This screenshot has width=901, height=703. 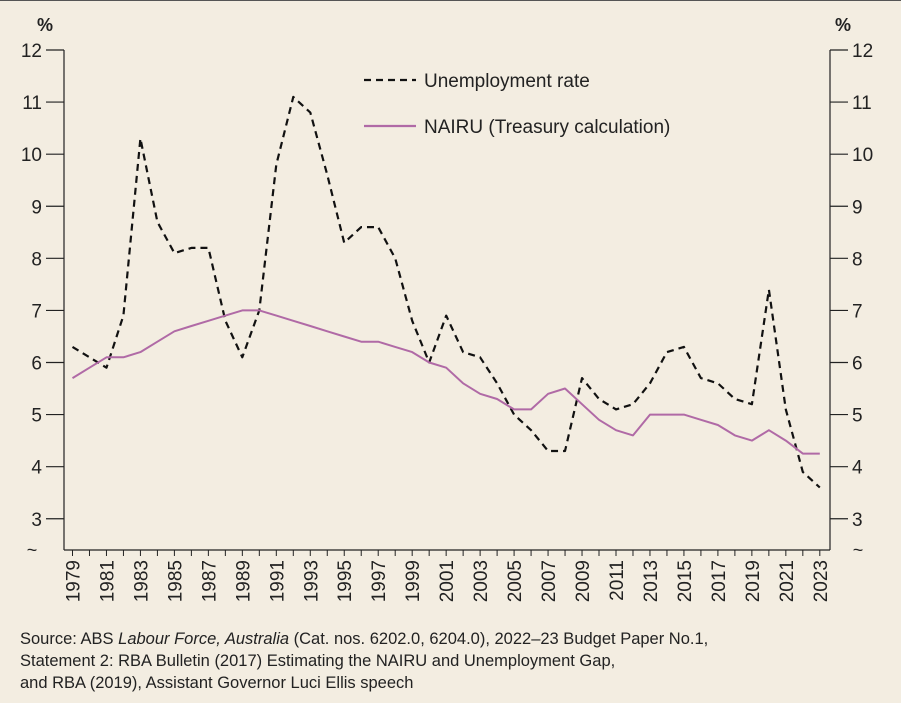 I want to click on y-tick-label-left: 5, so click(x=36, y=416).